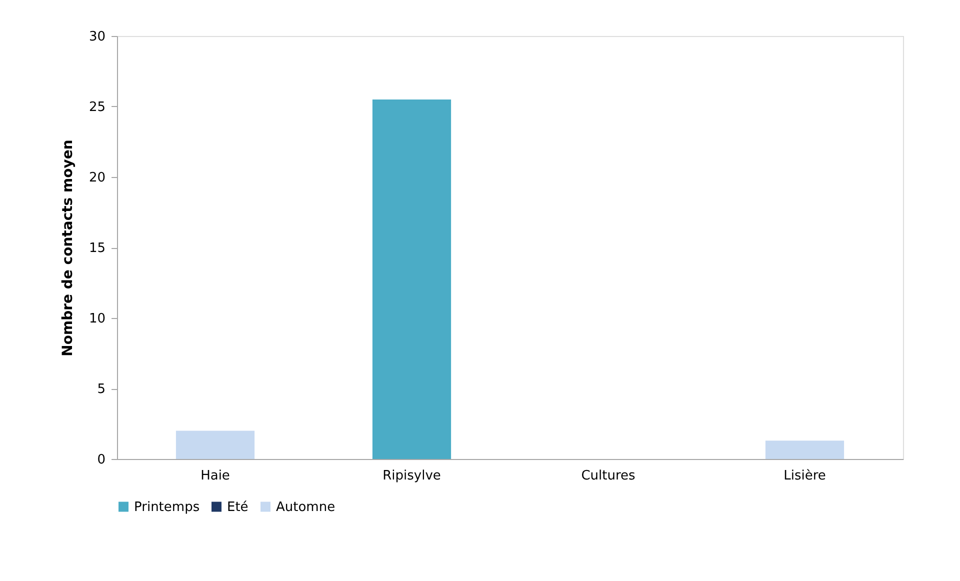 This screenshot has width=960, height=581. I want to click on y-tick-label: 0, so click(101, 460).